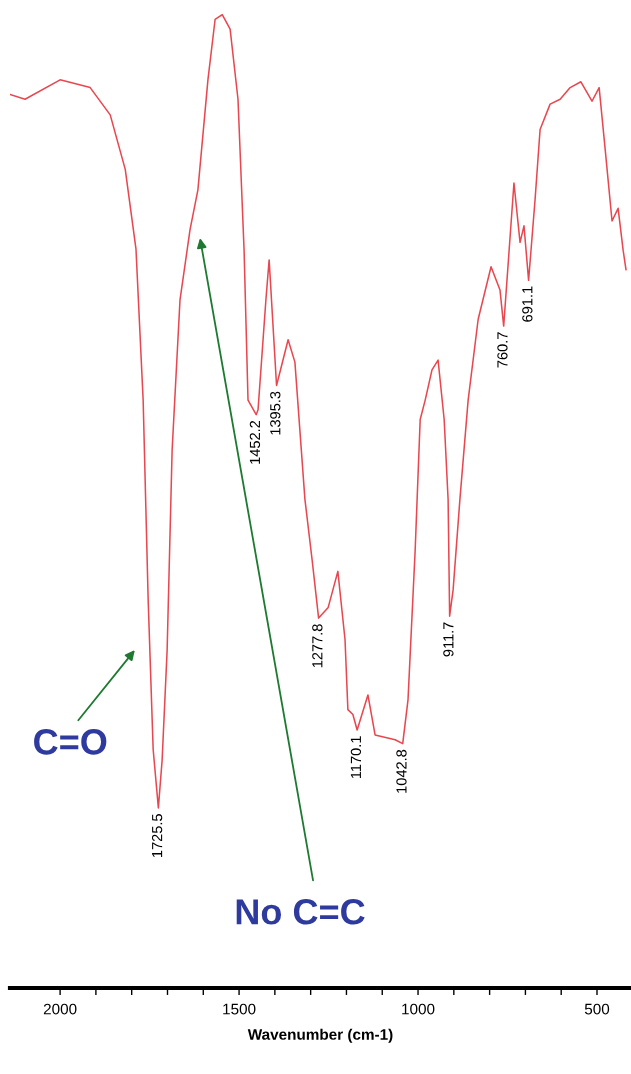 Image resolution: width=631 pixels, height=1074 pixels. Describe the element at coordinates (300, 912) in the screenshot. I see `annotation: No C=C` at that location.